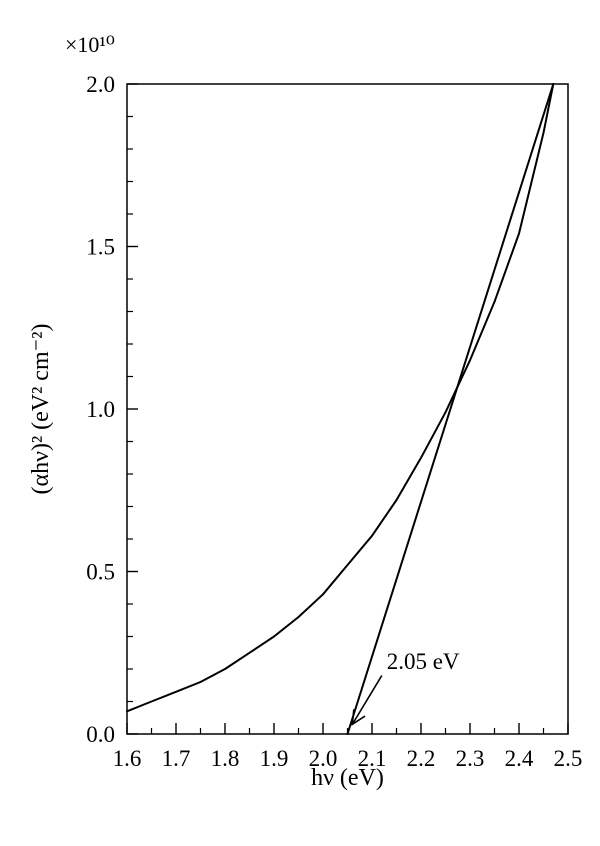 Image resolution: width=600 pixels, height=846 pixels. Describe the element at coordinates (423, 661) in the screenshot. I see `annotation-label: 2.05 eV` at that location.